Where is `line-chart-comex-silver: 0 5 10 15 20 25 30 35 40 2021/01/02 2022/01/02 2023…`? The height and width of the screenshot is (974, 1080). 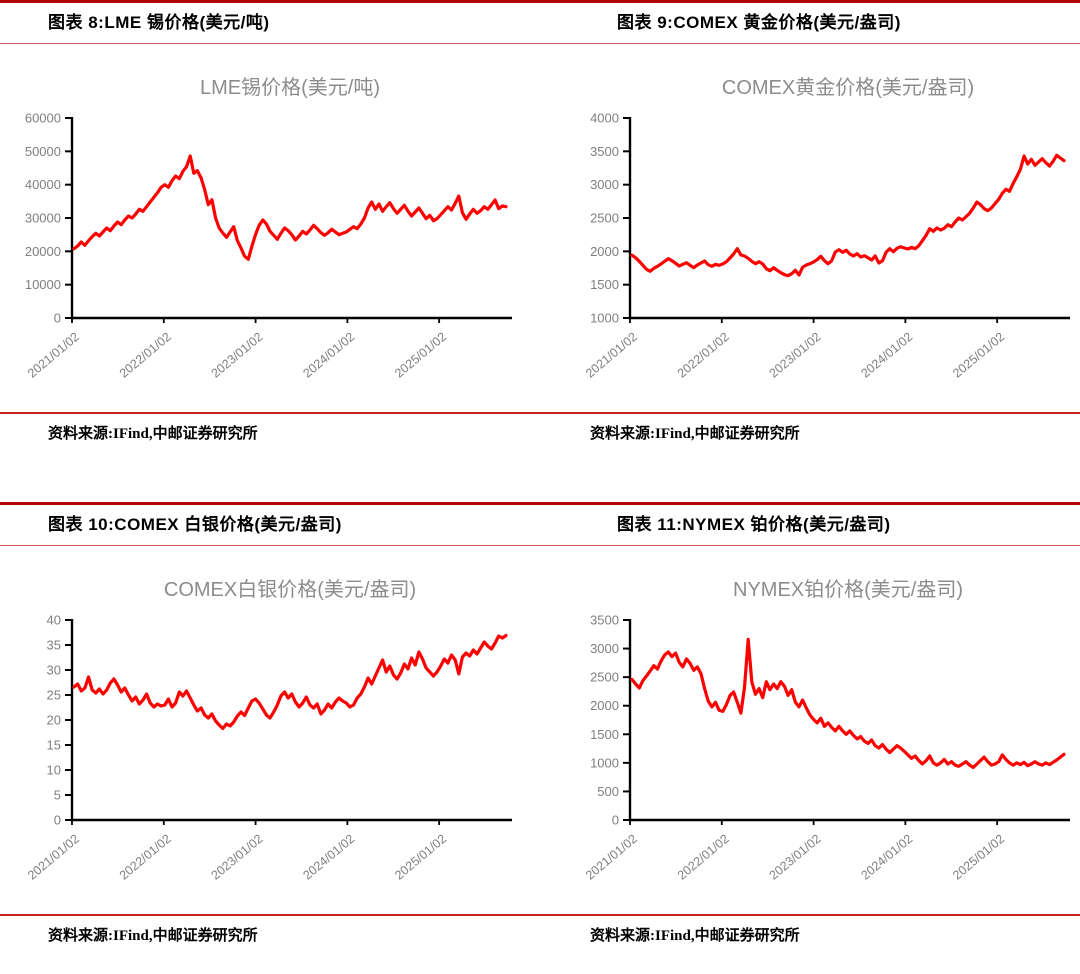 line-chart-comex-silver: 0 5 10 15 20 25 30 35 40 2021/01/02 2022/01/02 2023… is located at coordinates (268, 748).